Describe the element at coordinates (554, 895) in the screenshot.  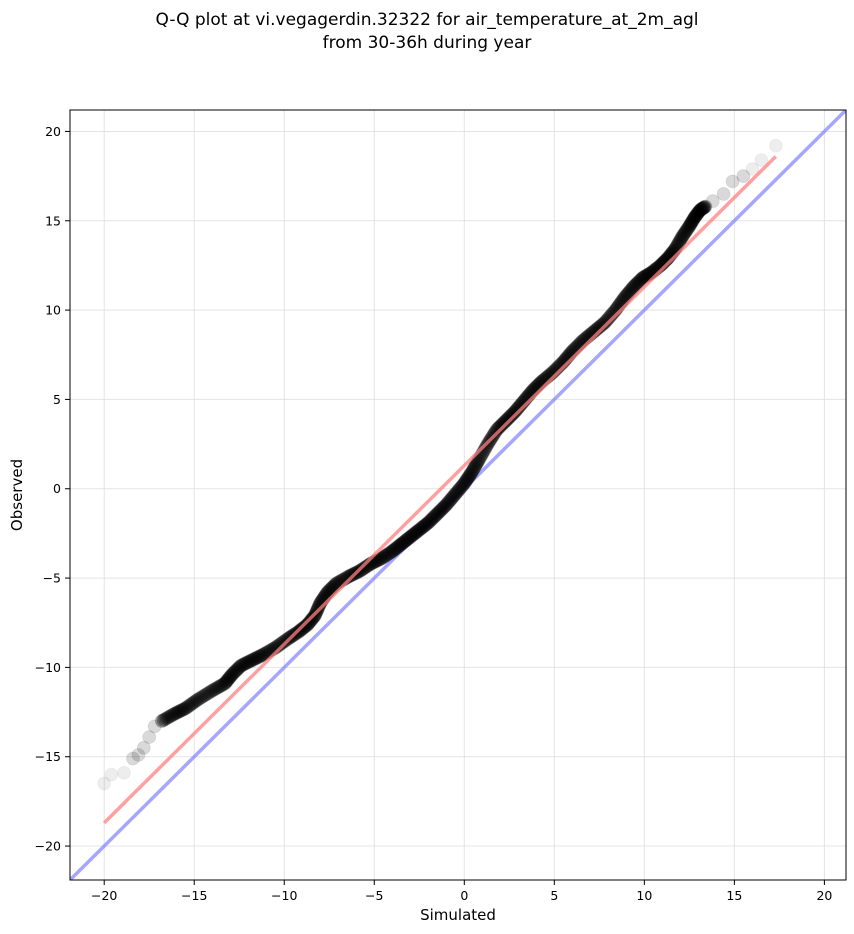
I see `x-tick-label: 5` at that location.